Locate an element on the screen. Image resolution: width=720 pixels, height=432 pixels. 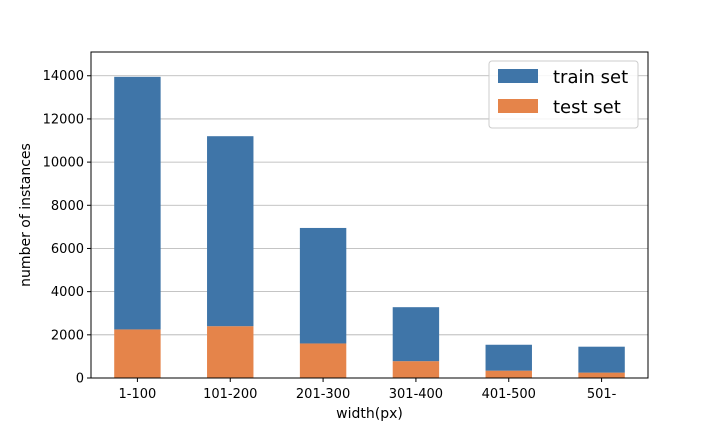
y-tick-label: 10000 is located at coordinates (63, 163).